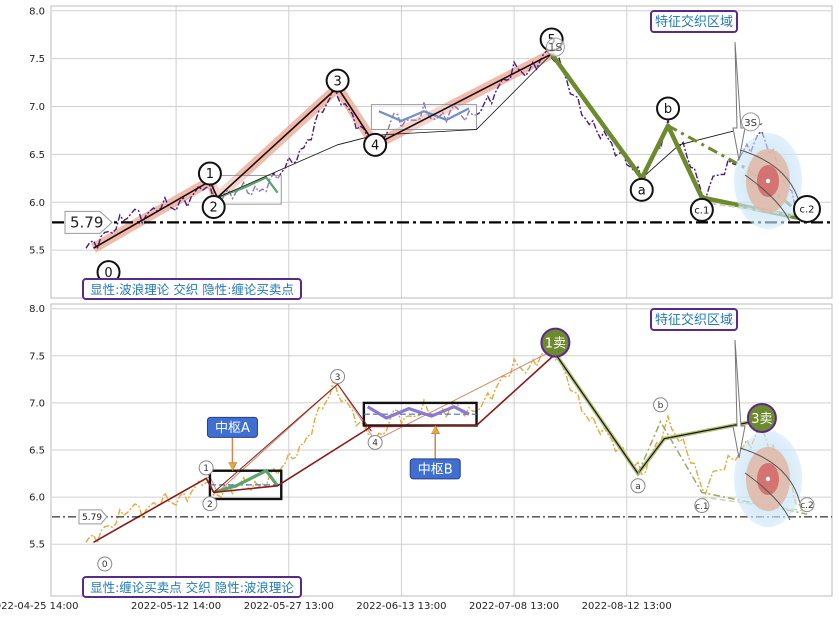 The image size is (839, 617). What do you see at coordinates (401, 606) in the screenshot?
I see `x-tick-label: 2022-06-13 13:00` at bounding box center [401, 606].